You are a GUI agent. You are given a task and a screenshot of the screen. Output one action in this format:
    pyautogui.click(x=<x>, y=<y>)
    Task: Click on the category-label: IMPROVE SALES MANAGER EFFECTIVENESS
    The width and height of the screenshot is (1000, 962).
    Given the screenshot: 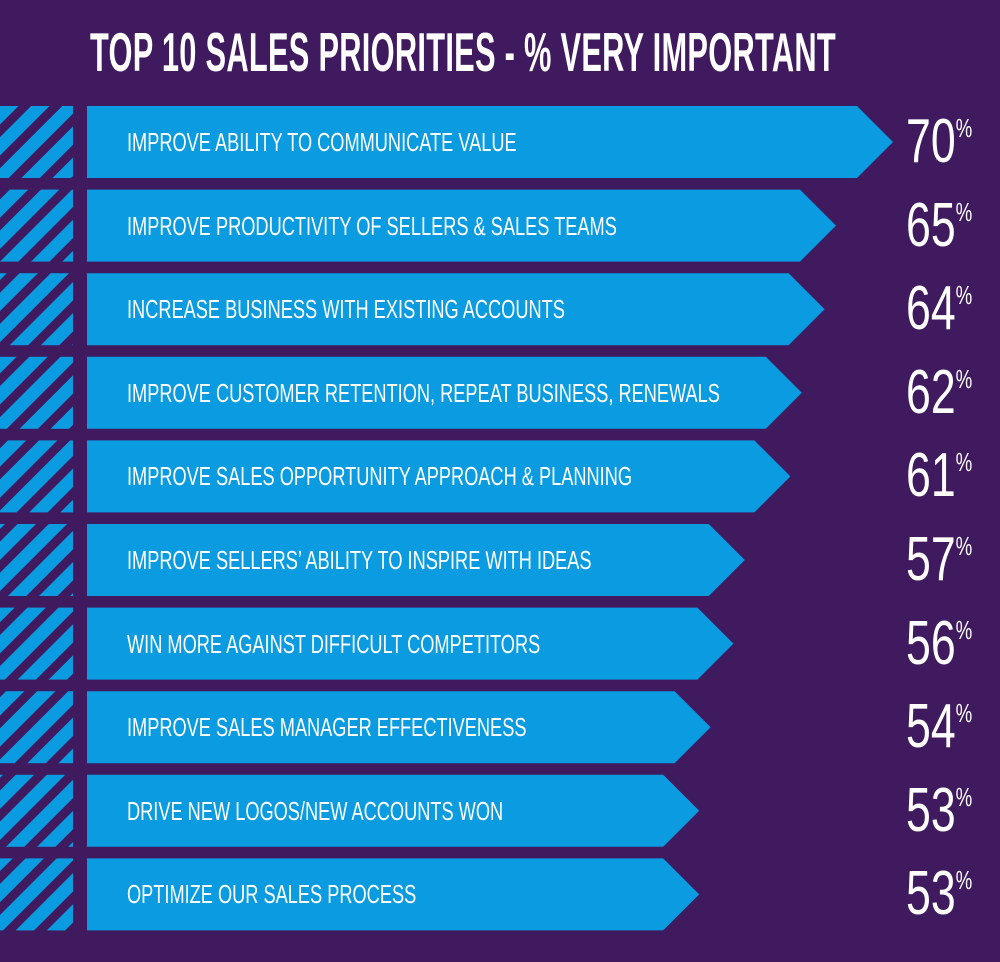 What is the action you would take?
    pyautogui.click(x=327, y=727)
    